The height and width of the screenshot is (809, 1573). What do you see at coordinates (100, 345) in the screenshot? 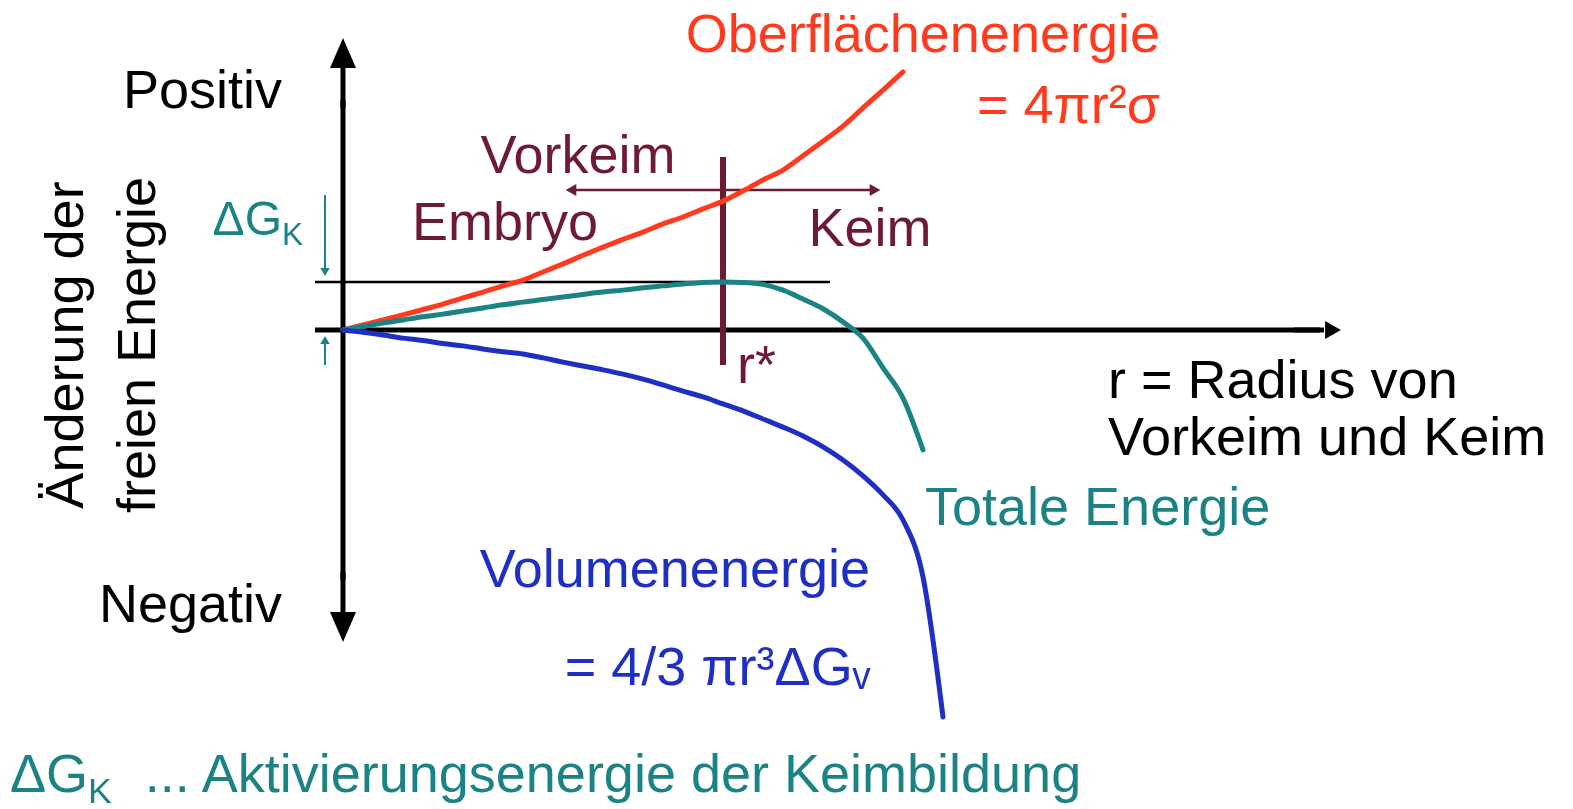
I see `y-axis-title: Änderung der freien Energie` at bounding box center [100, 345].